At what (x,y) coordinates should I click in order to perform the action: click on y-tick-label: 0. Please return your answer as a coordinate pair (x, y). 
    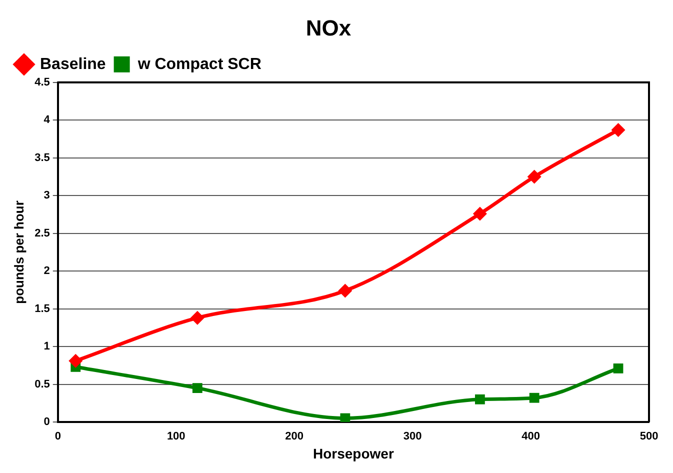
    Looking at the image, I should click on (47, 422).